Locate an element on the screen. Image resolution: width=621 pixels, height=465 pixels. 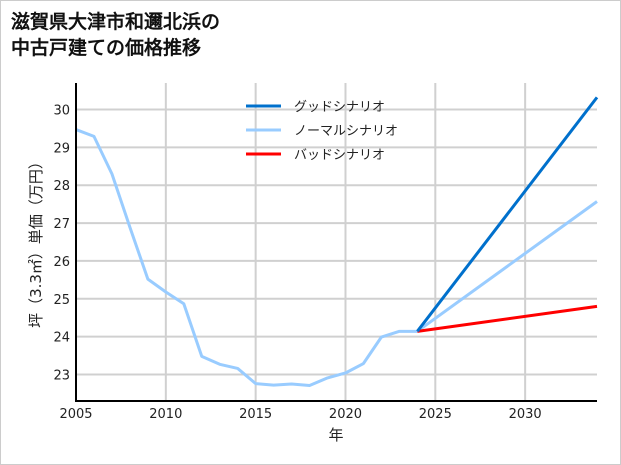
y-tick-label: 25 is located at coordinates (61, 300).